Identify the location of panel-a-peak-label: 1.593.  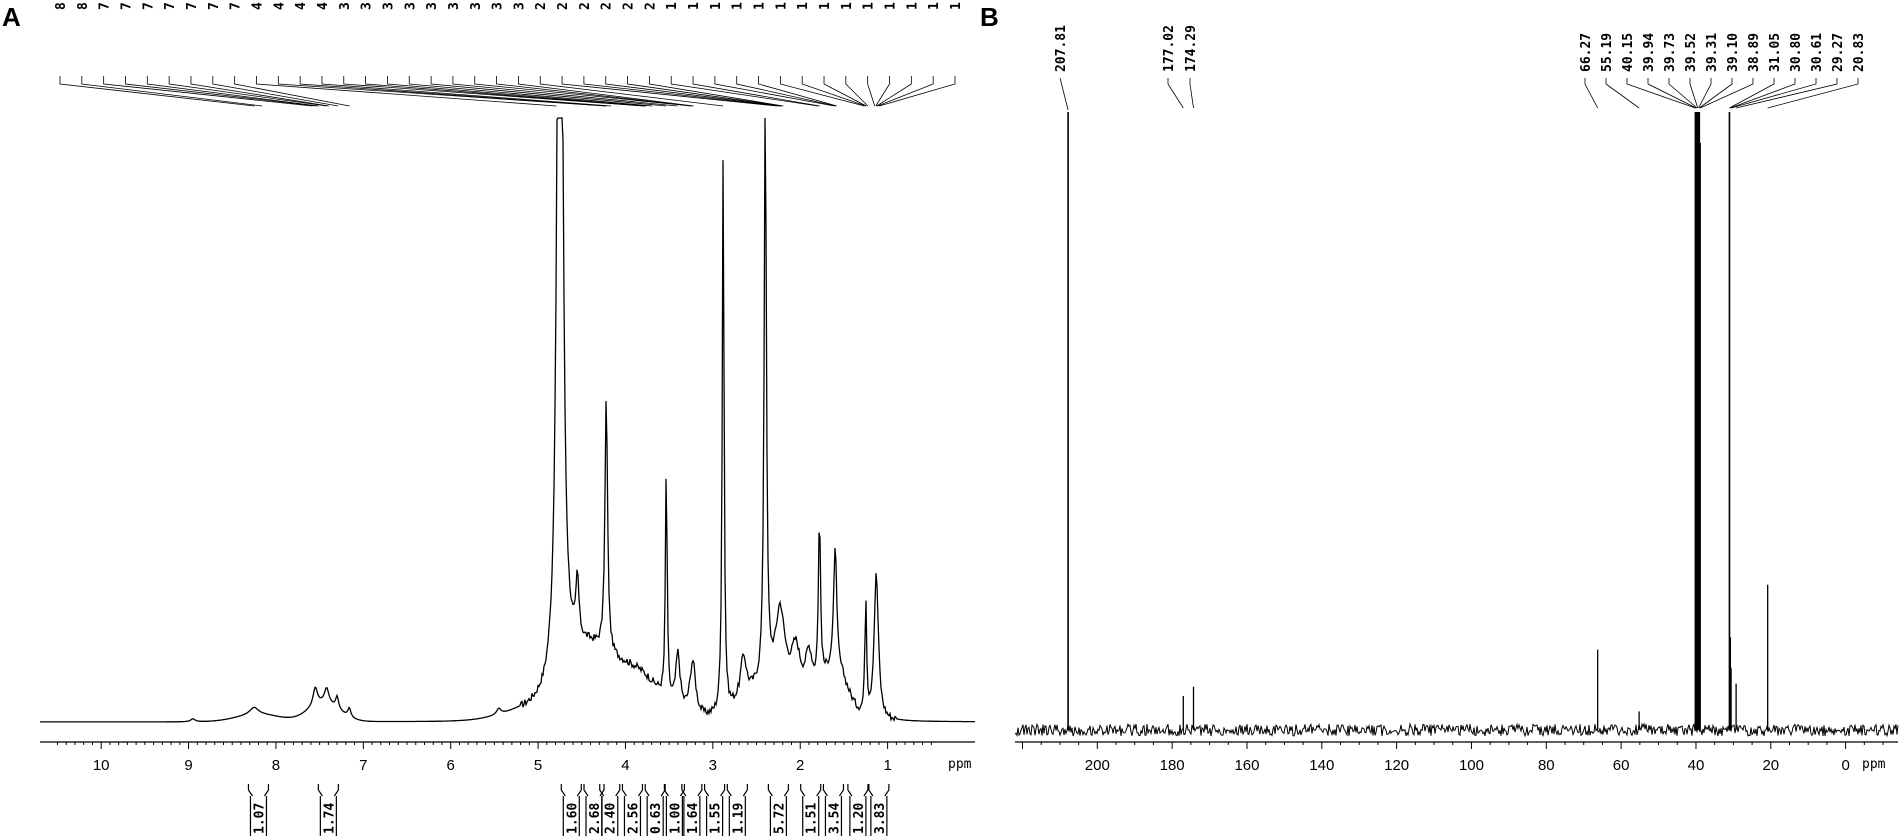
(738, 5).